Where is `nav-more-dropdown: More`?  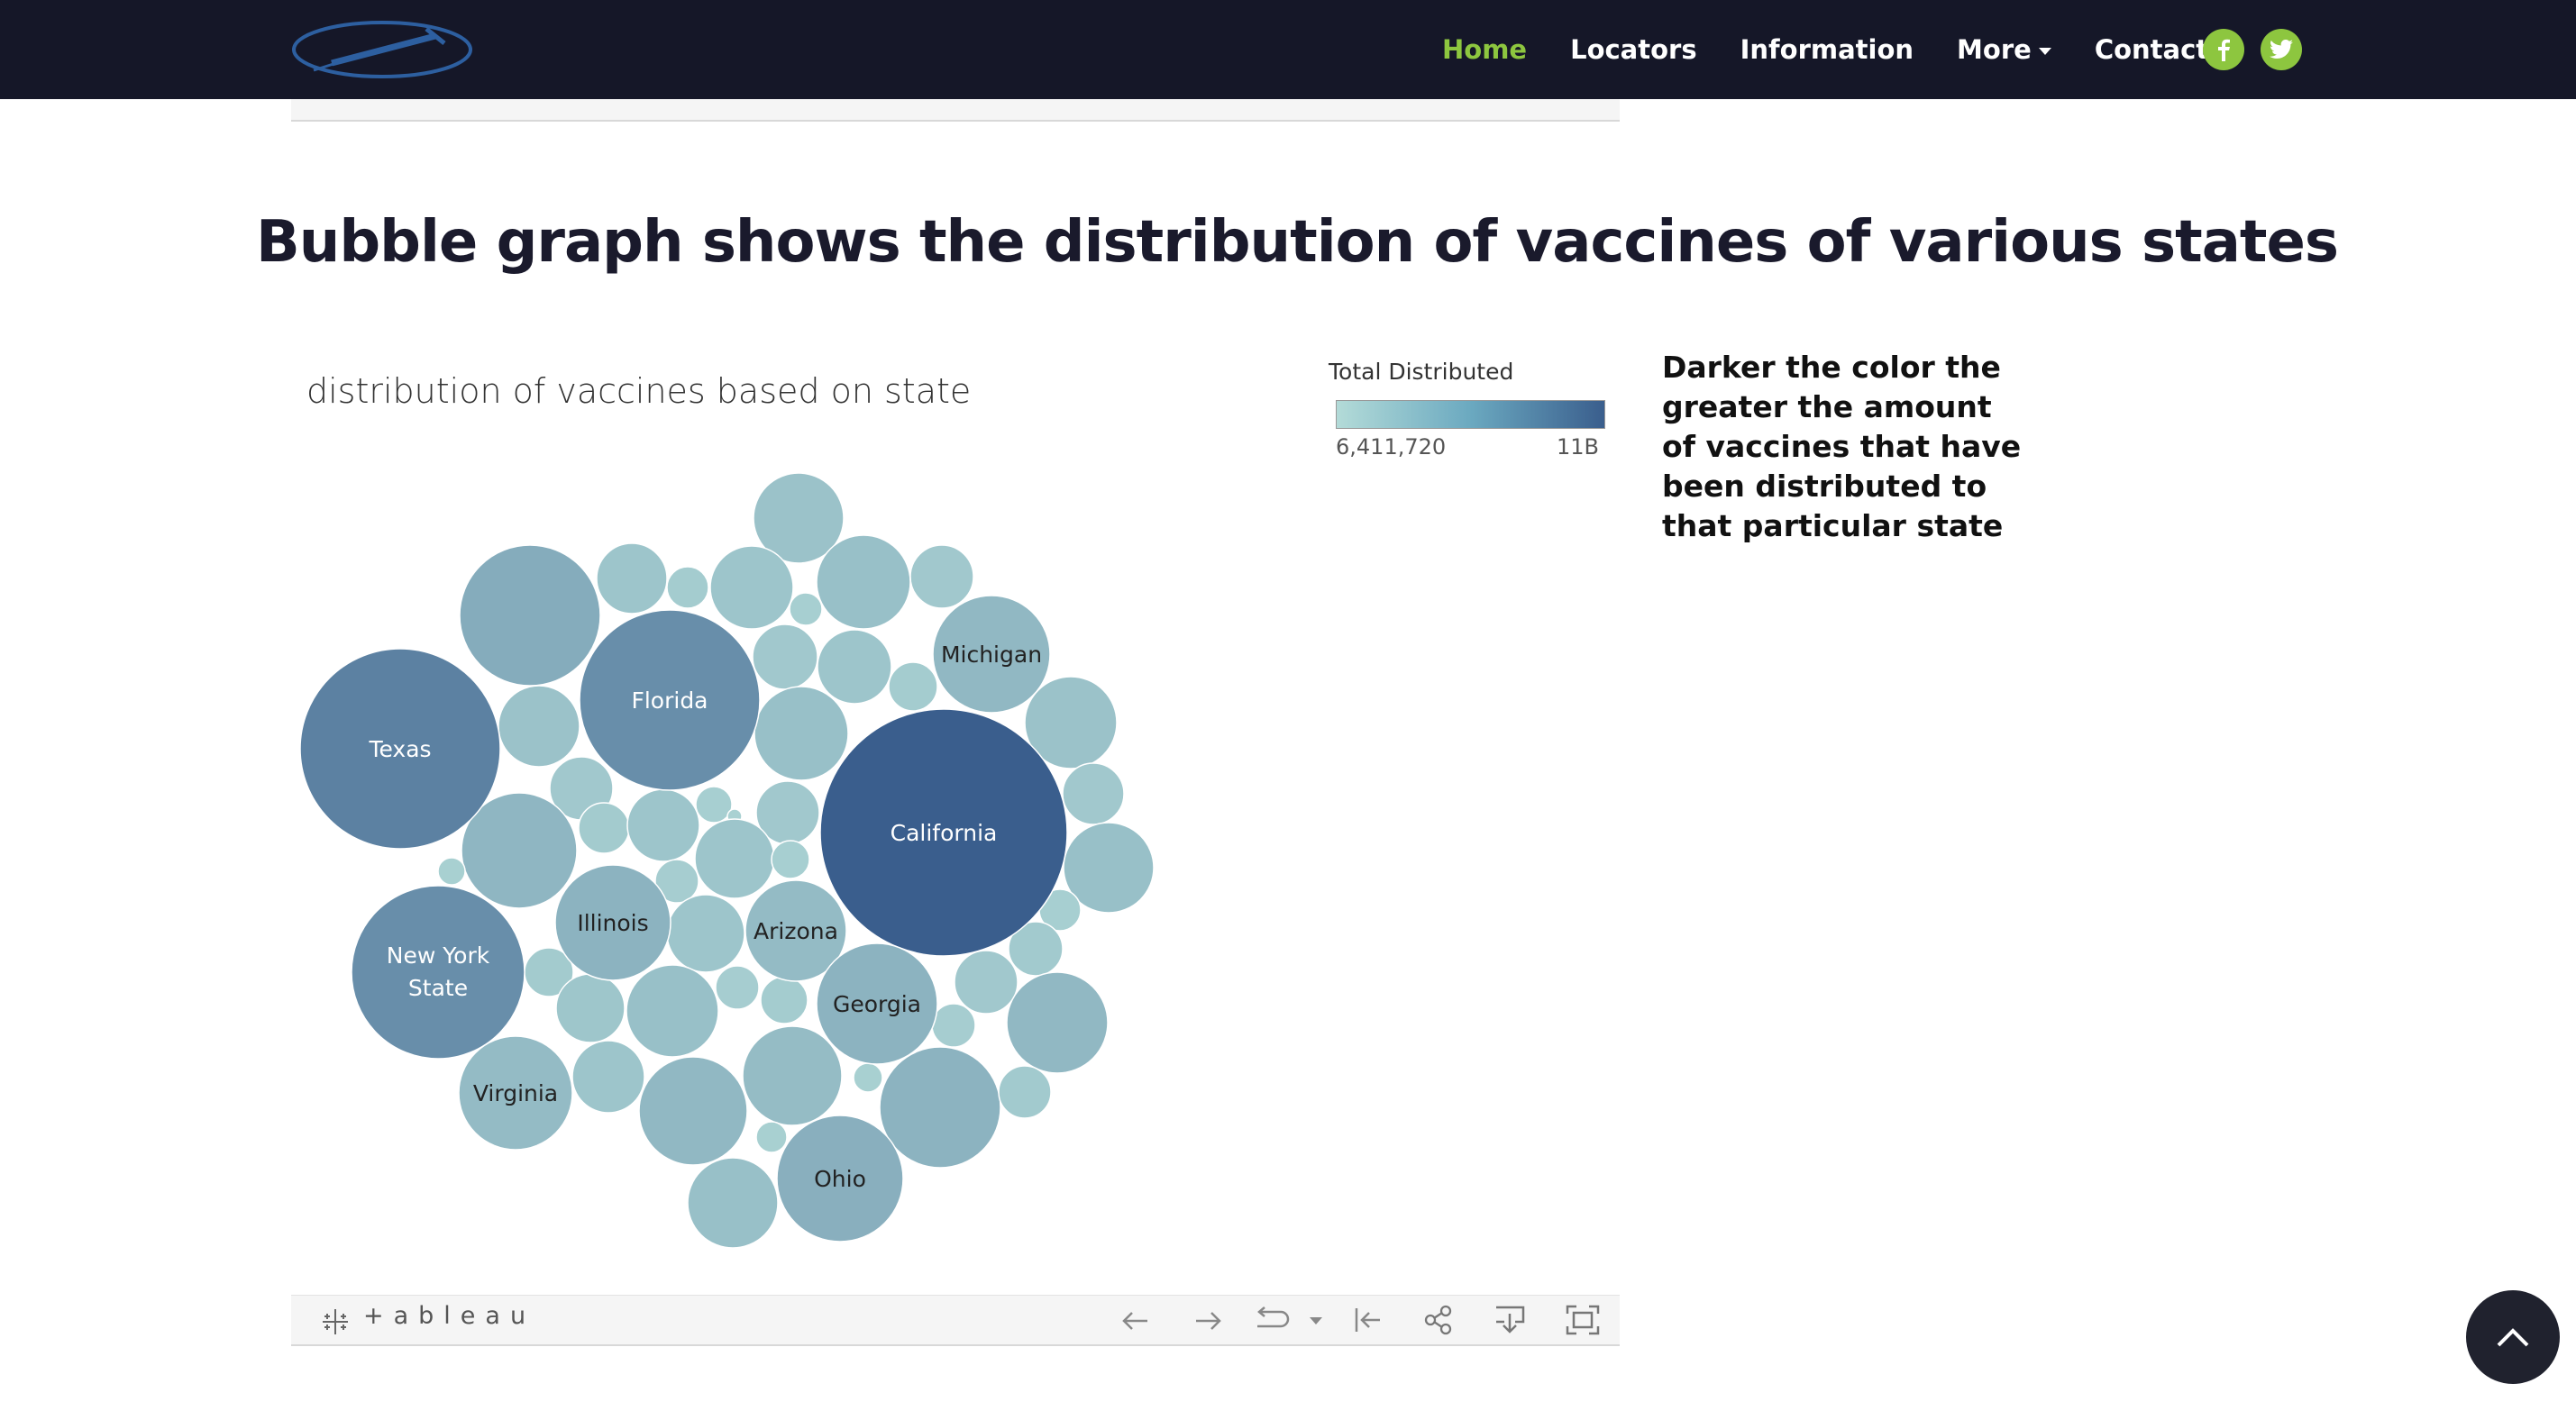
nav-more-dropdown: More is located at coordinates (2004, 49).